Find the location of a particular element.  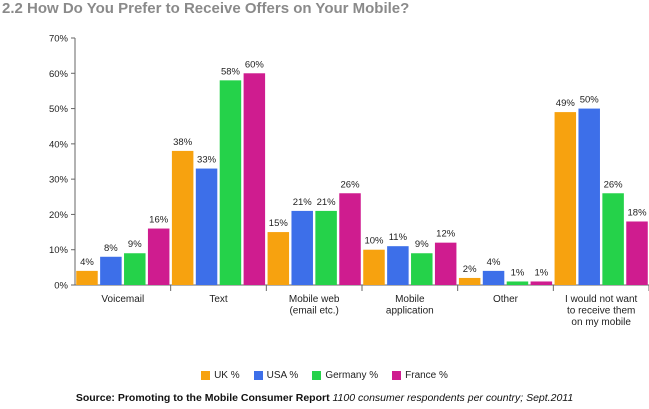

data-label: 60% is located at coordinates (255, 64).